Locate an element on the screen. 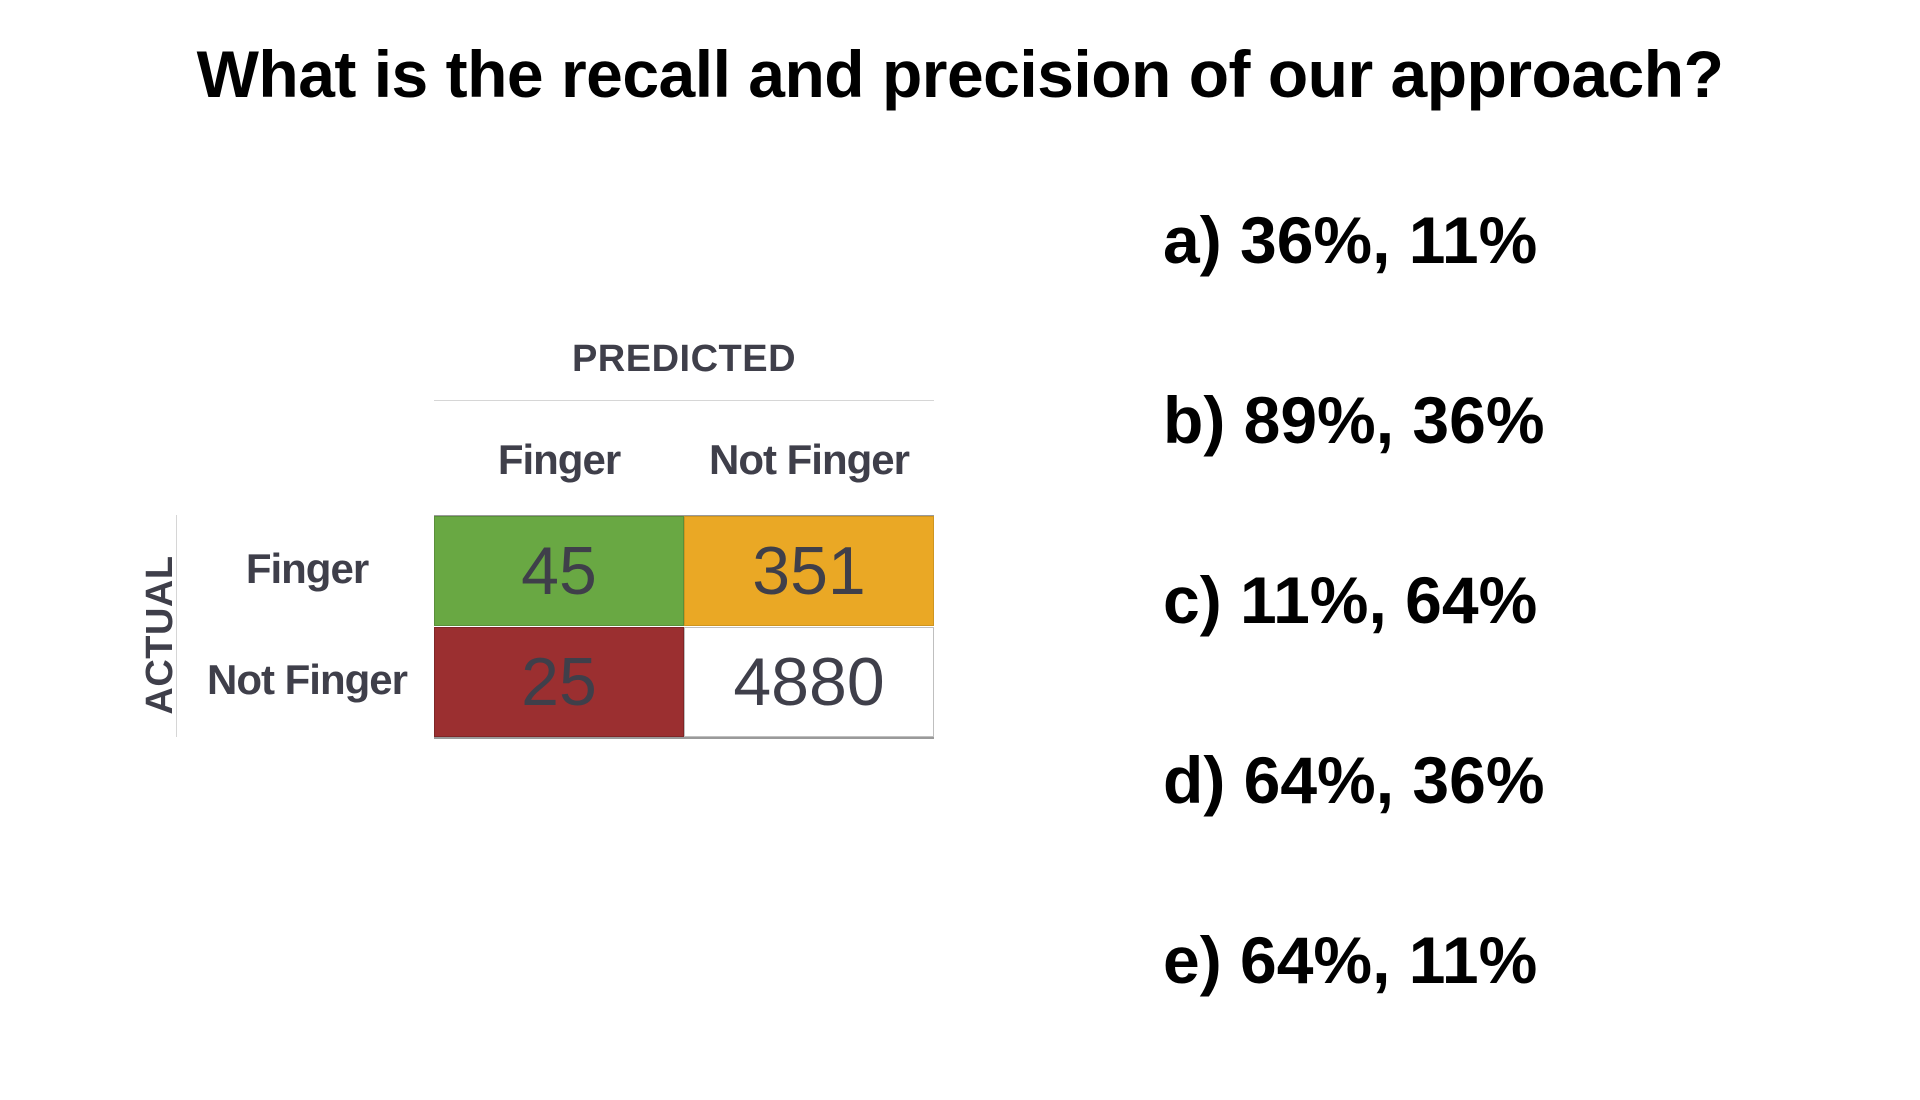  row-header-not-finger: Not Finger is located at coordinates (307, 679).